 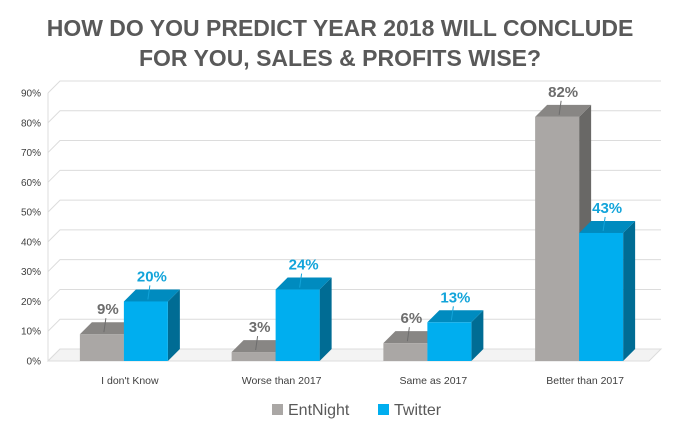 I want to click on legend-label-twitter: Twitter, so click(x=418, y=410).